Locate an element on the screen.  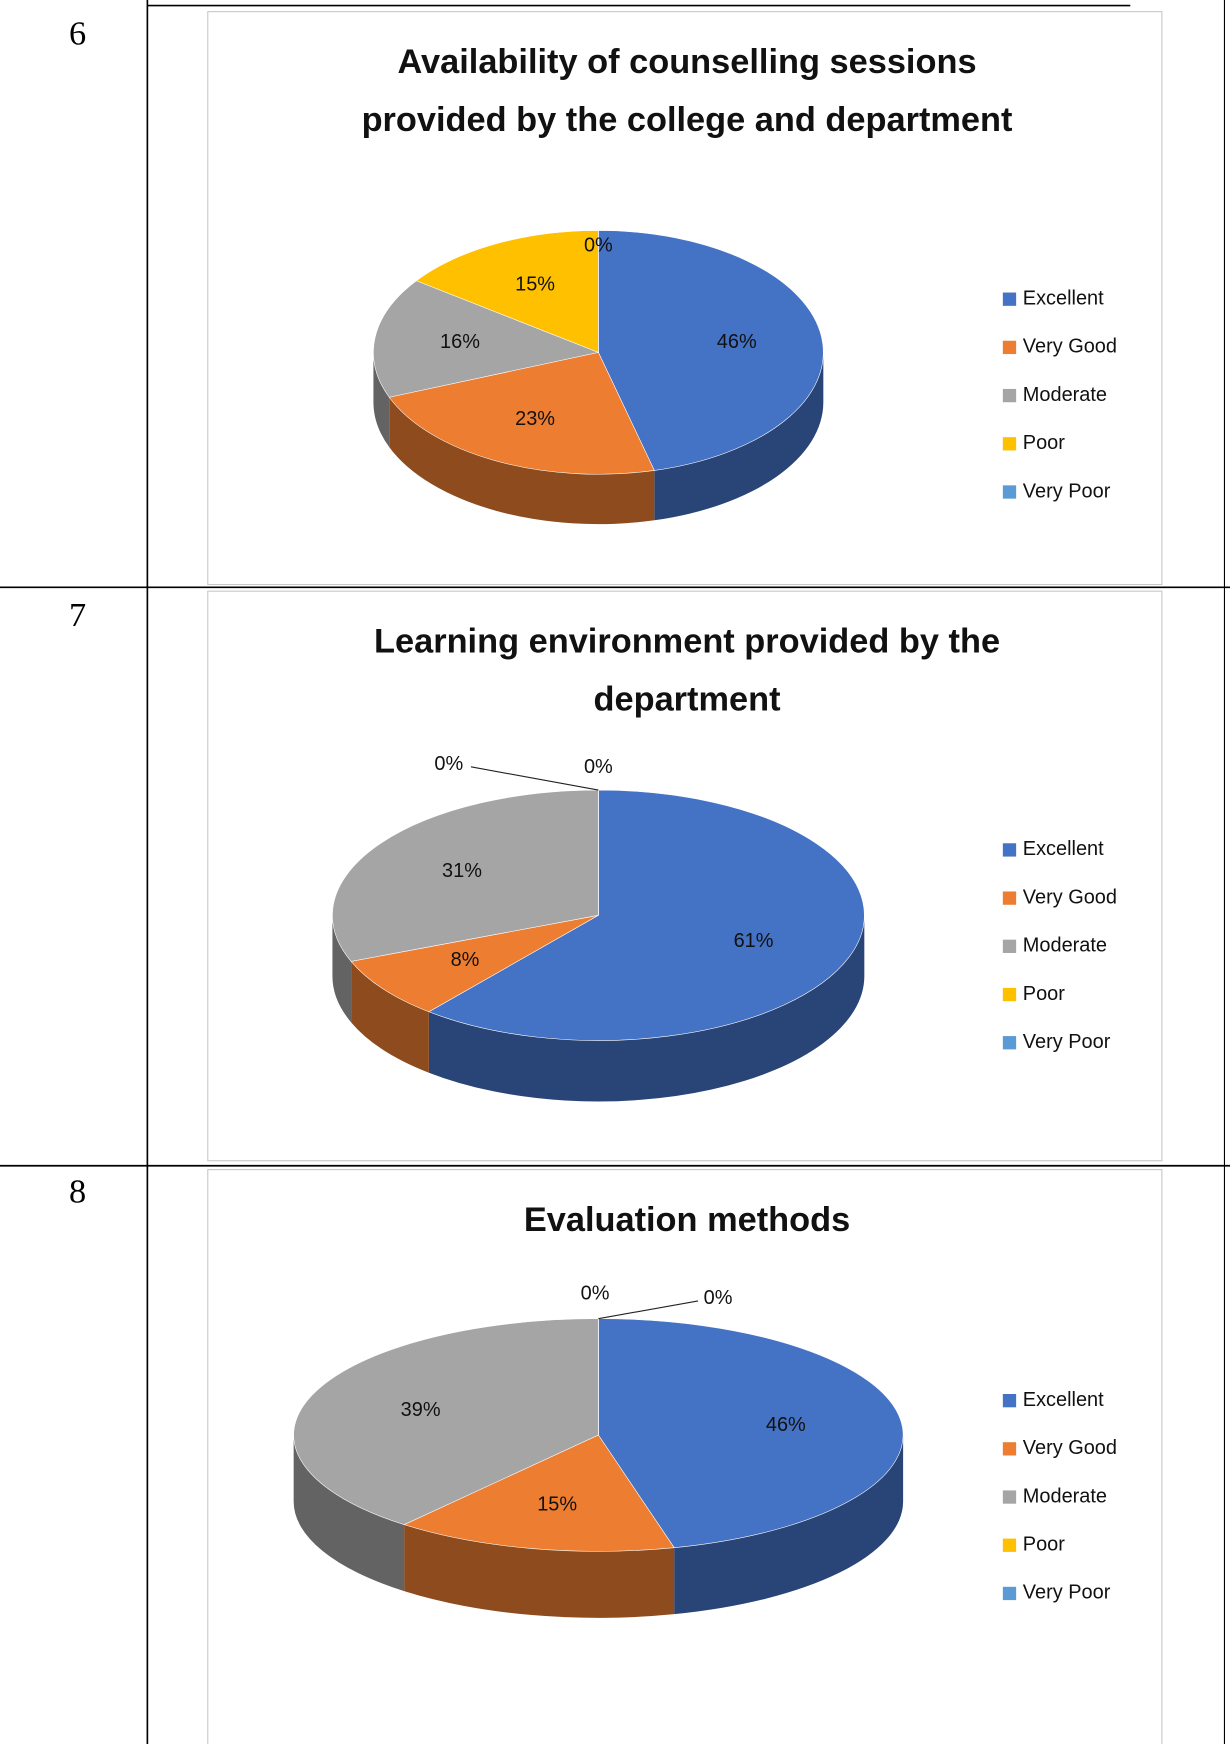
row-number: 7 is located at coordinates (77, 614).